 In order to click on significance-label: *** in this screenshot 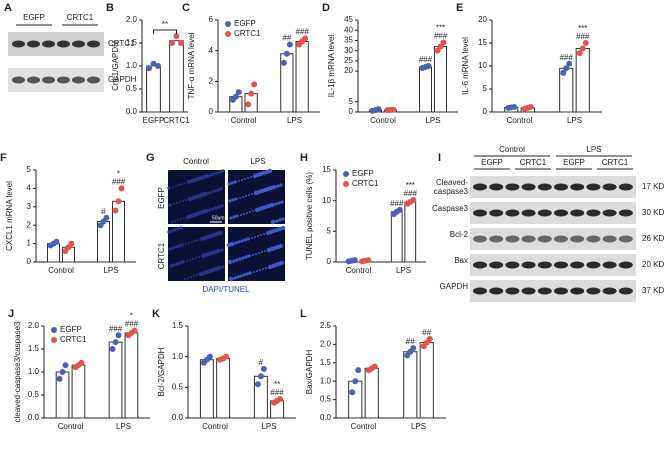, I will do `click(410, 185)`.